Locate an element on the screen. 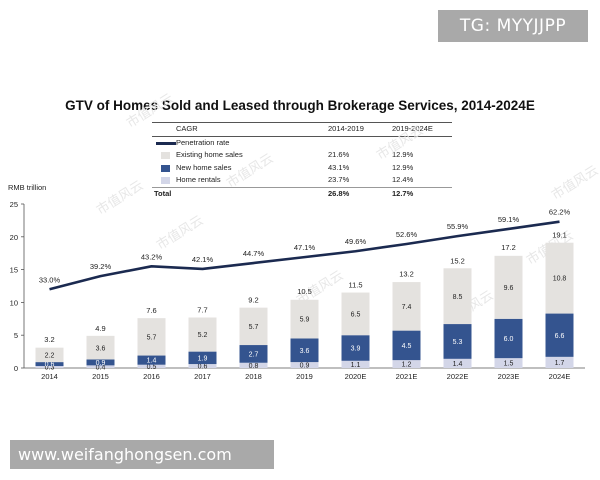  bar-value-label: 3.6 is located at coordinates (101, 348).